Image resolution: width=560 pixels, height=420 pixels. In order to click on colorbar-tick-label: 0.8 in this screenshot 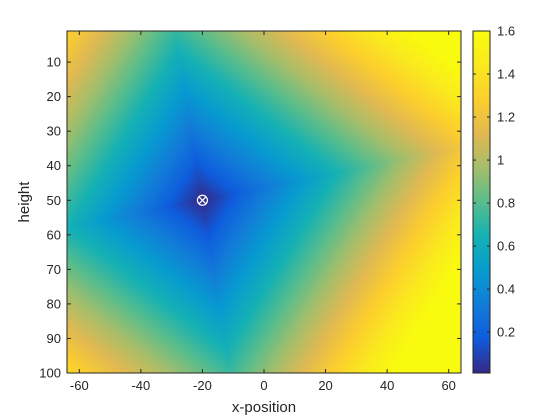, I will do `click(506, 203)`.